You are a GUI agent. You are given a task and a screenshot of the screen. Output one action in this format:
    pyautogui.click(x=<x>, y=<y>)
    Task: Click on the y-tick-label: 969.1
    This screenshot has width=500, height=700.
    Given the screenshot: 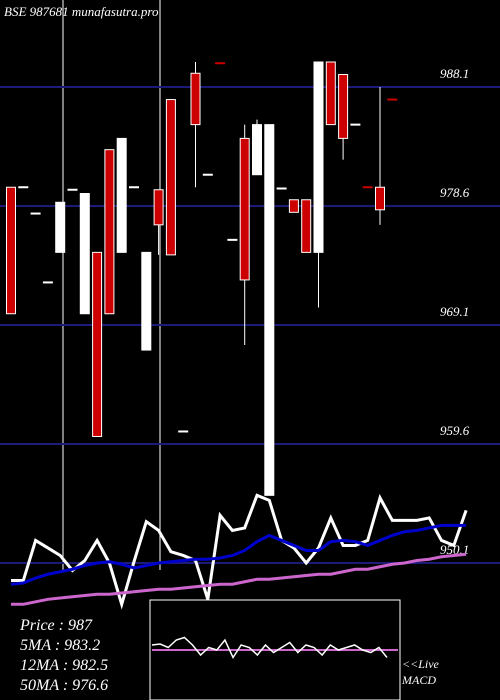 What is the action you would take?
    pyautogui.click(x=454, y=311)
    